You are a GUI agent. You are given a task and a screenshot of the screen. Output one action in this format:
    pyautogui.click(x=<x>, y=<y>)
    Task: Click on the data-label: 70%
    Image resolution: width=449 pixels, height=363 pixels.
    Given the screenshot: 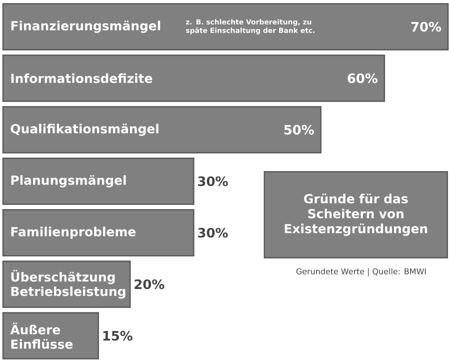 What is the action you would take?
    pyautogui.click(x=426, y=27)
    